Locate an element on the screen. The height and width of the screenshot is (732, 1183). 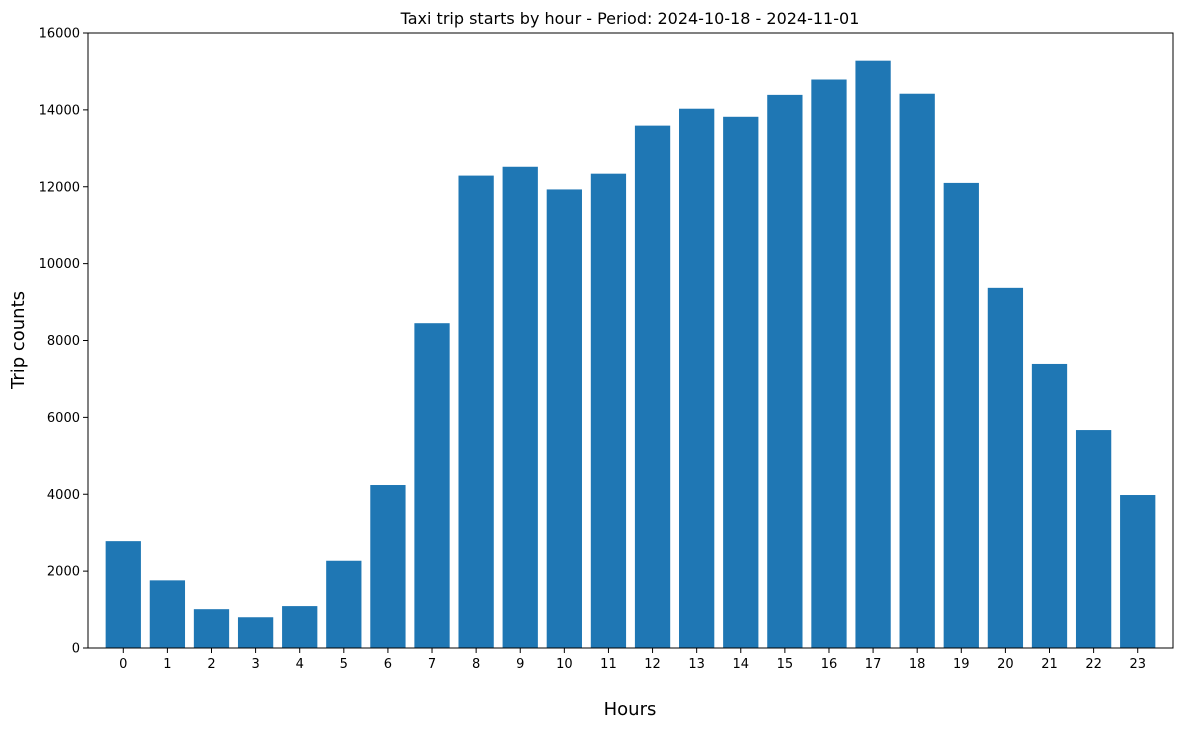
x-tick-label: 4 is located at coordinates (300, 664).